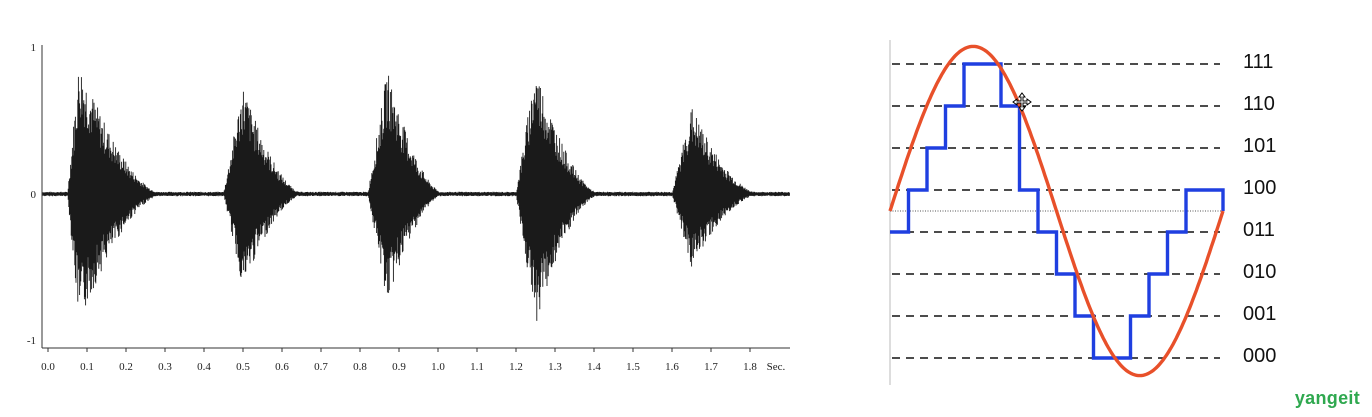  I want to click on waveform-x-tick-label: 1.1, so click(477, 367).